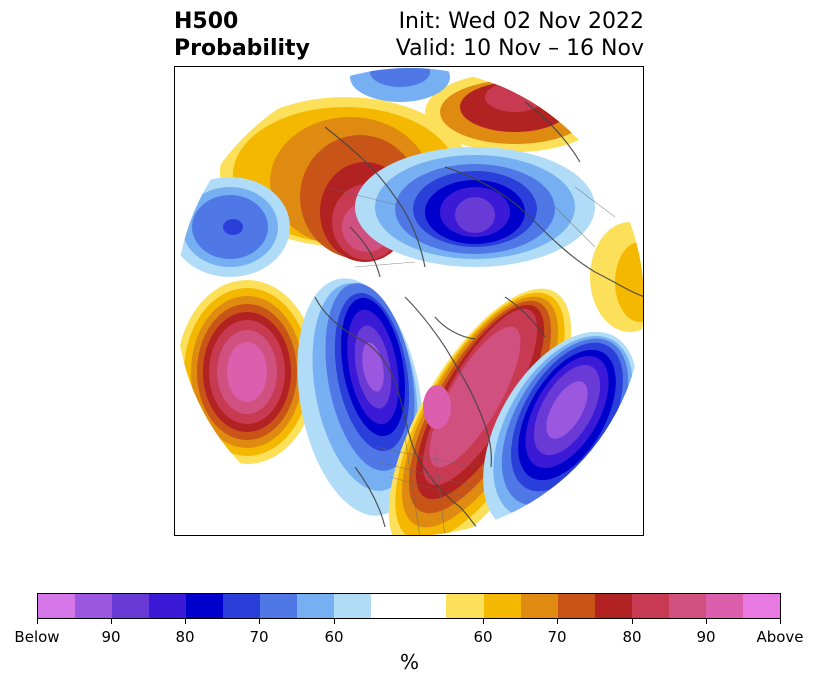 The width and height of the screenshot is (819, 686). Describe the element at coordinates (242, 48) in the screenshot. I see `product-label: Probability` at that location.